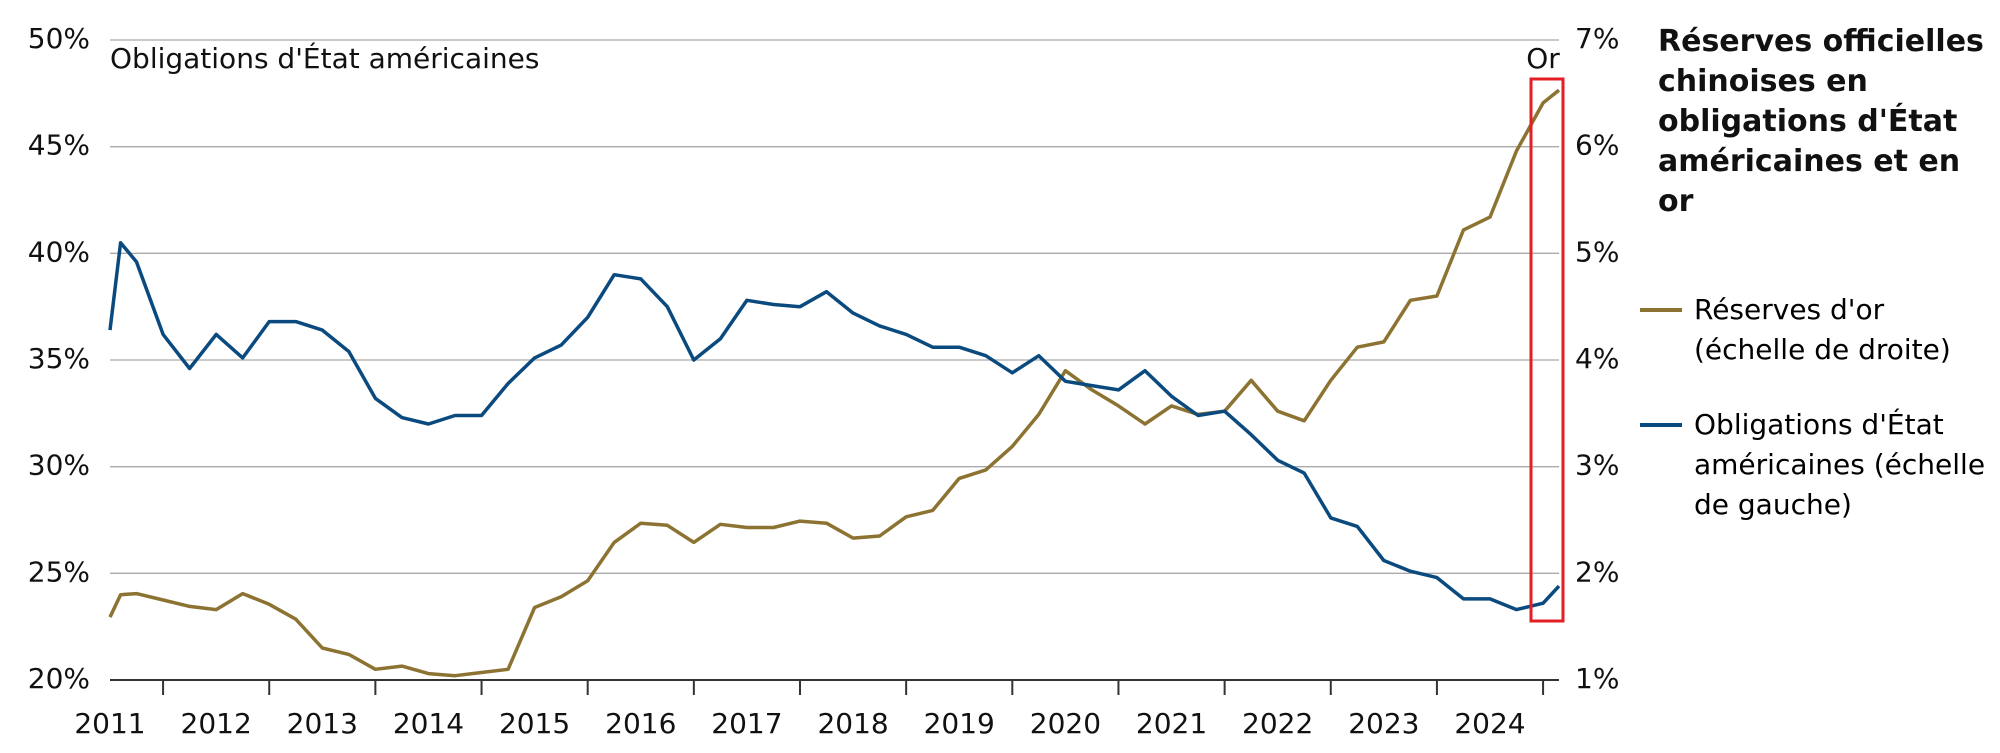  I want to click on x-tick-label: 2017, so click(746, 723).